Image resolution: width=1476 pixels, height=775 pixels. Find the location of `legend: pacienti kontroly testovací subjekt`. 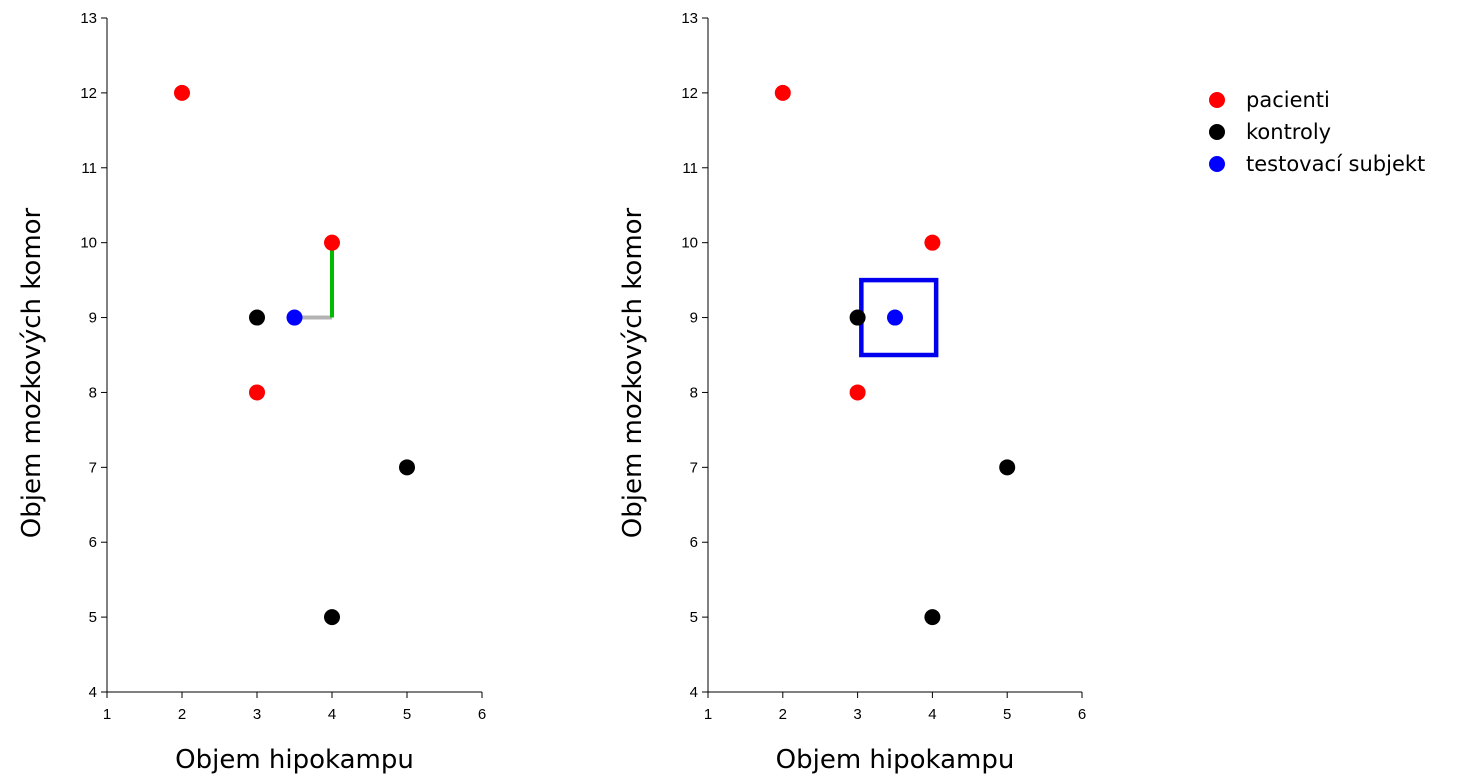

legend: pacienti kontroly testovací subjekt is located at coordinates (1317, 132).